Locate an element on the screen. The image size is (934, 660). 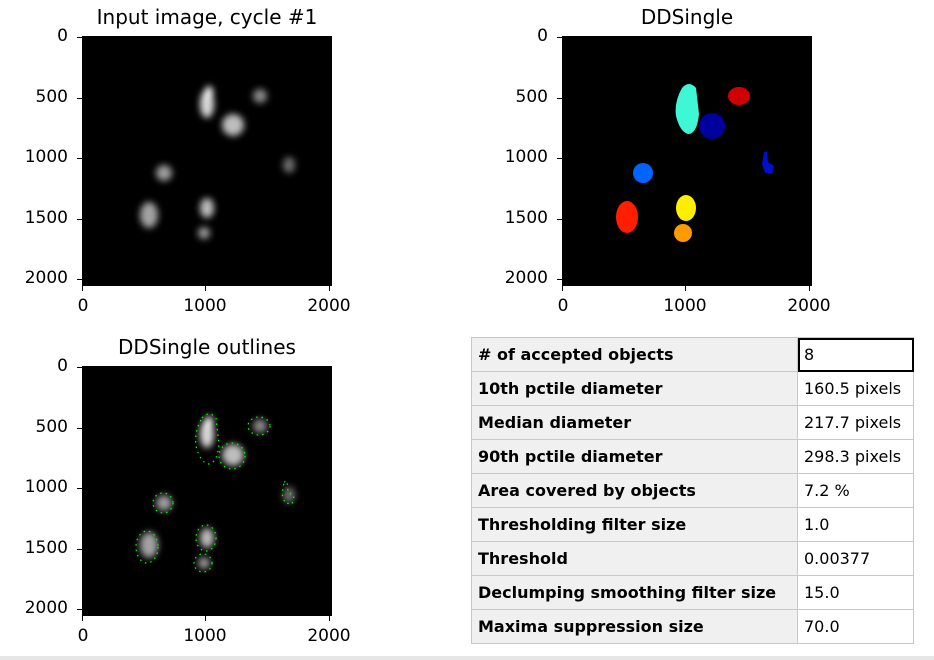
table-row: 90th pctile diameter 298.3 pixels is located at coordinates (692, 456).